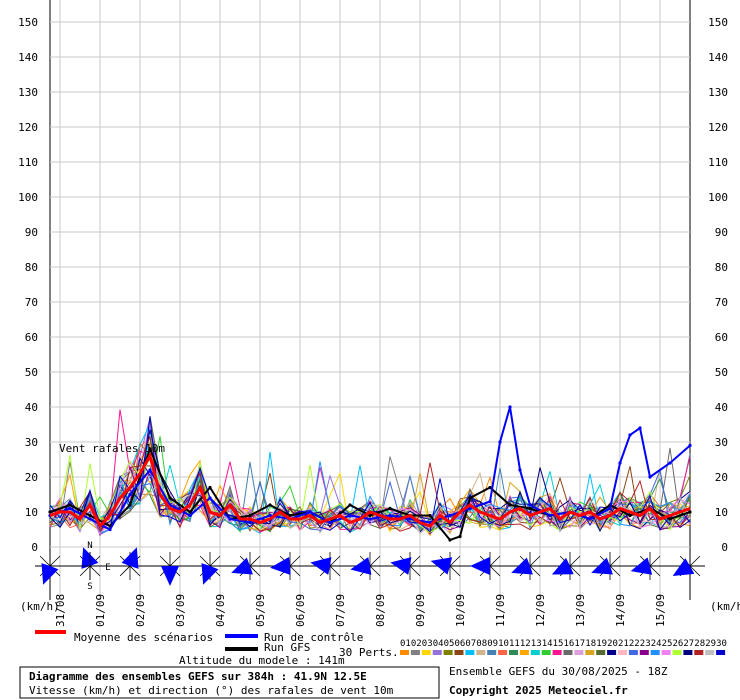  What do you see at coordinates (481, 644) in the screenshot?
I see `perturbation-number: 08` at bounding box center [481, 644].